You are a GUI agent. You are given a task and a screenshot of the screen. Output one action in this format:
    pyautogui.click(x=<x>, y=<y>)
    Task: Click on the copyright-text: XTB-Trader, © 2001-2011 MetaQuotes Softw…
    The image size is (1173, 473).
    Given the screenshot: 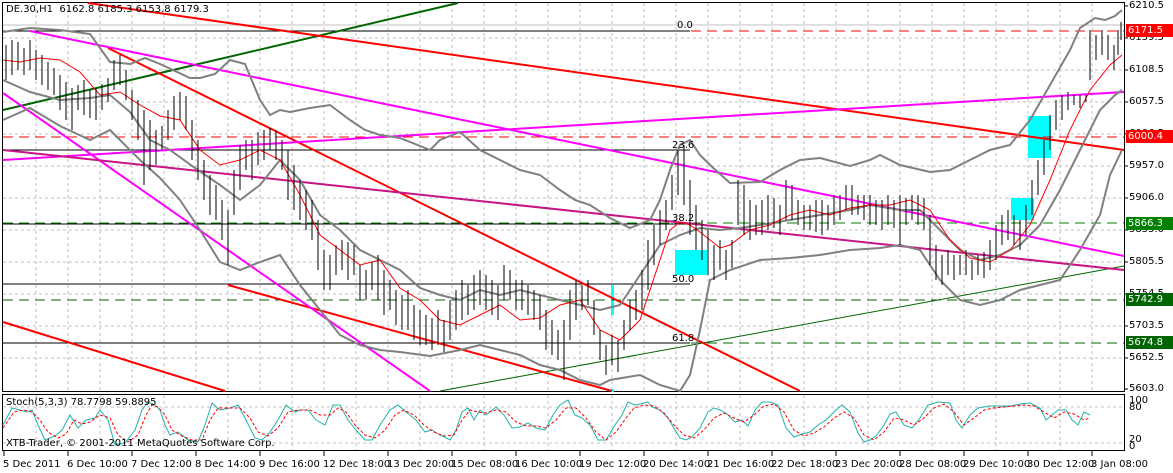 What is the action you would take?
    pyautogui.click(x=140, y=443)
    